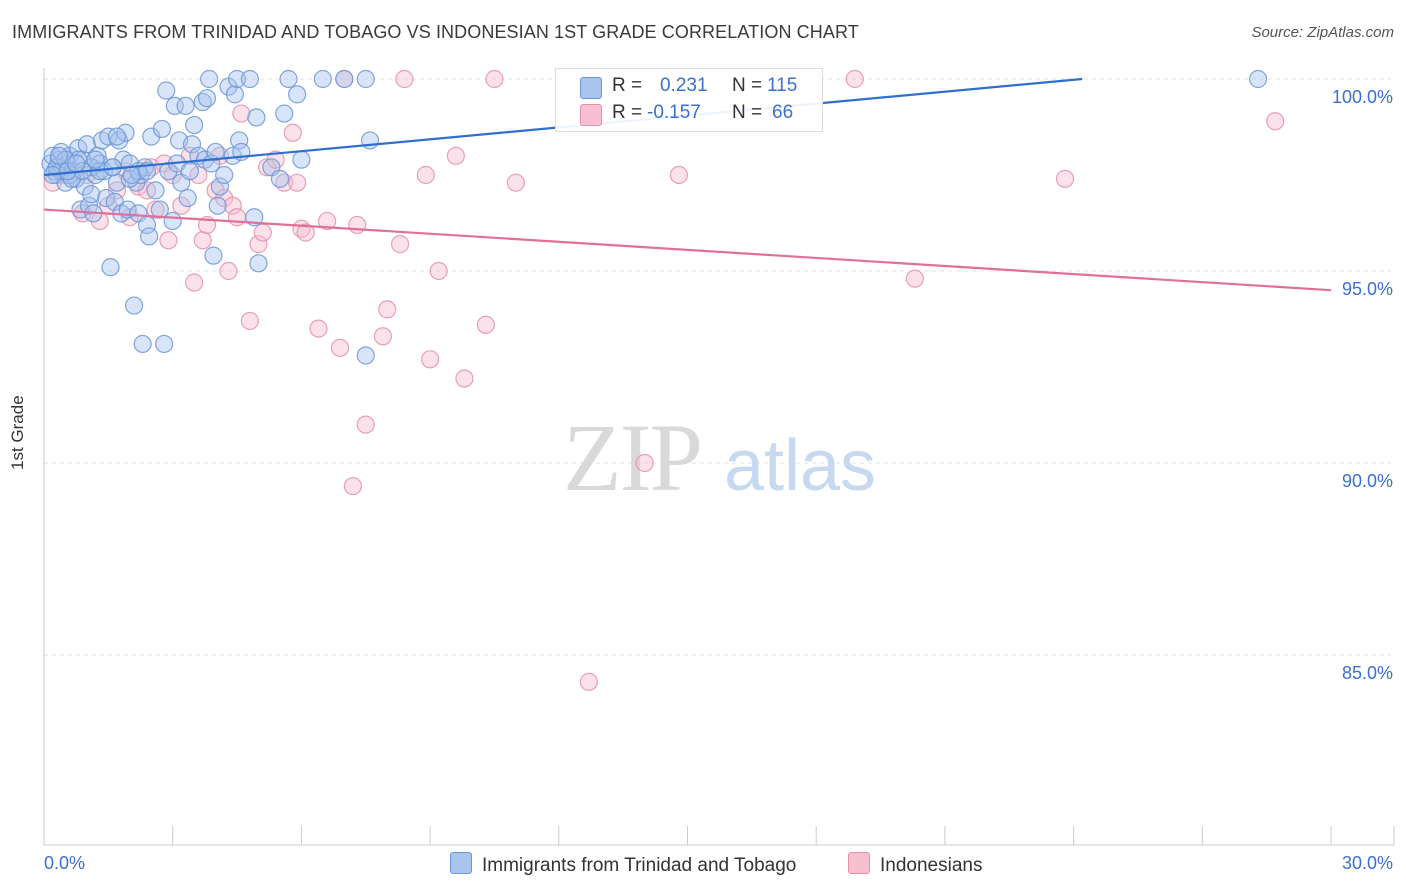 The width and height of the screenshot is (1406, 892). Describe the element at coordinates (684, 85) in the screenshot. I see `legend-r-value: 0.231` at that location.